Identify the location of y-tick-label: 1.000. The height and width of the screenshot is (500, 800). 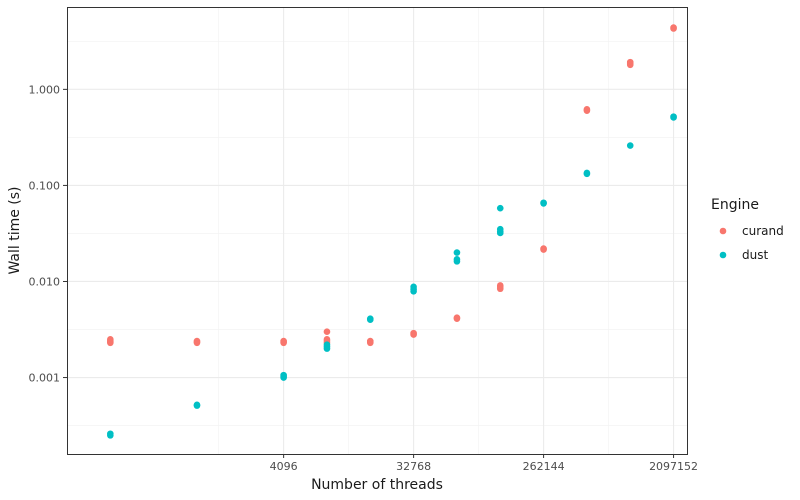
(45, 89).